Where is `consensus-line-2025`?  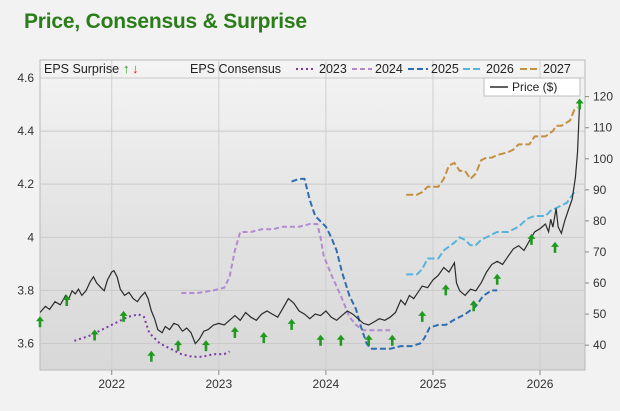 consensus-line-2025 is located at coordinates (394, 263).